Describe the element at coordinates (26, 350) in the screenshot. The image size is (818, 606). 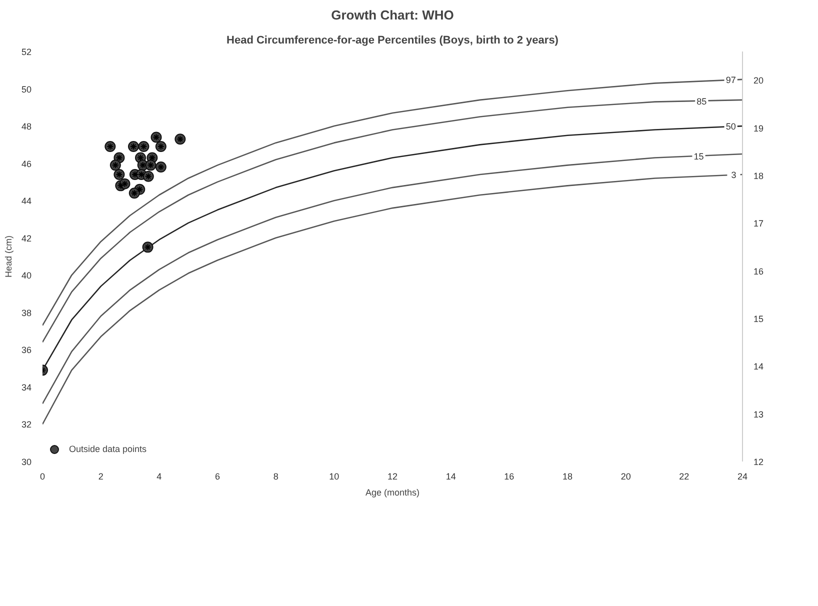
I see `y-tick-label: 36` at that location.